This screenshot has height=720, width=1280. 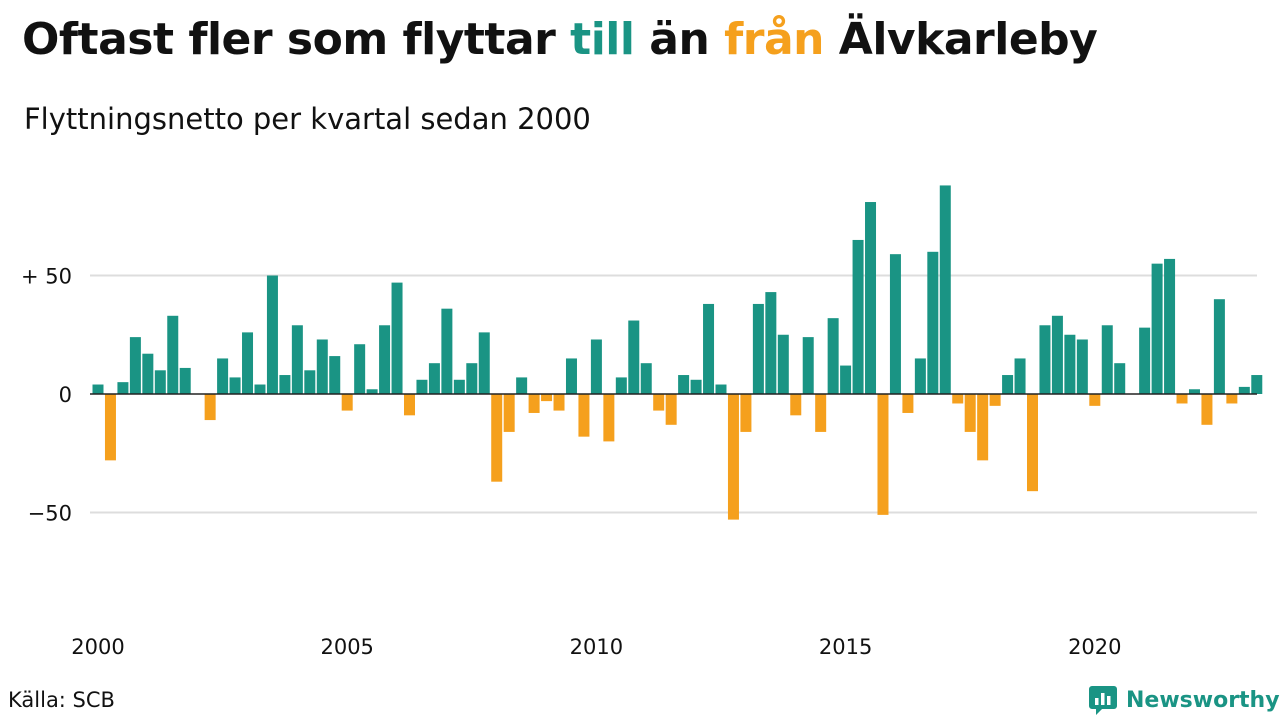 I want to click on chart-subtitle: Flyttningsnetto per kvartal sedan 2000, so click(x=307, y=119).